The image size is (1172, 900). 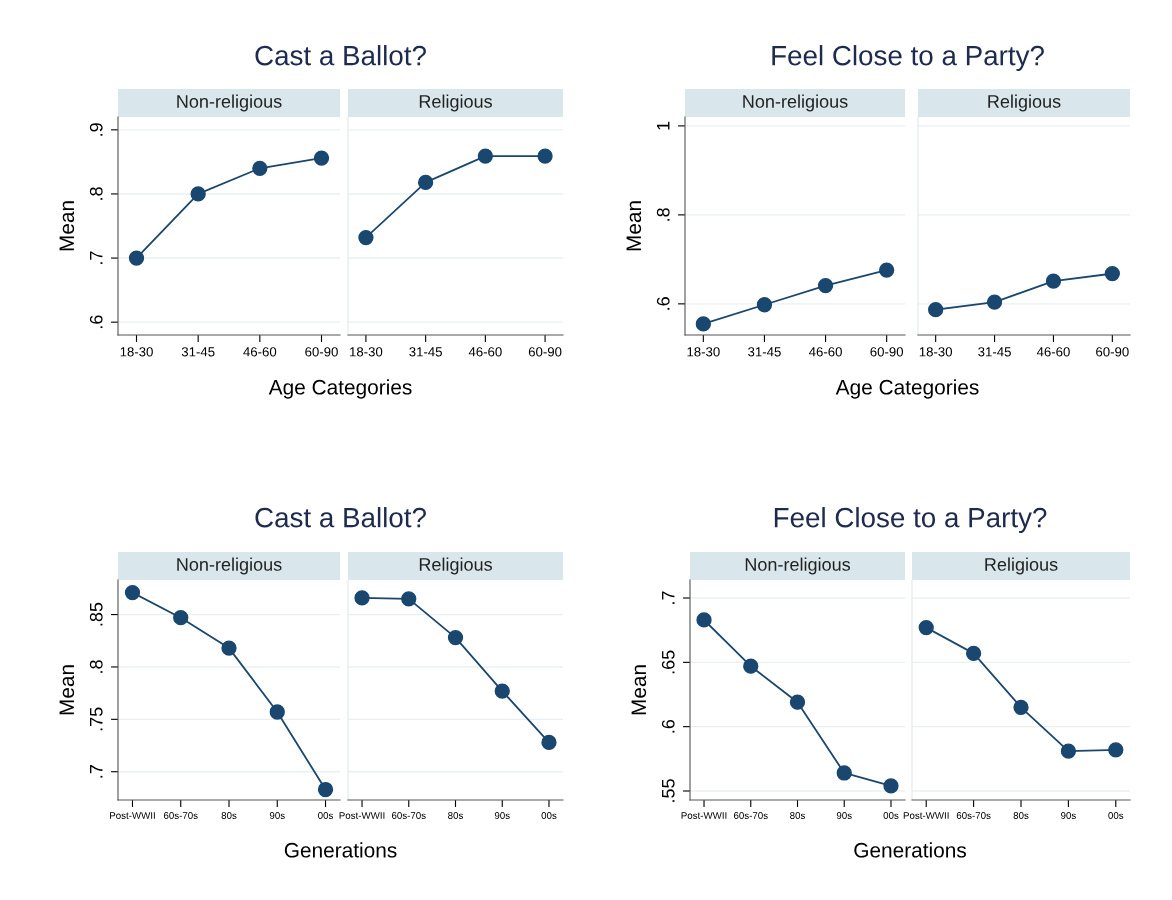 I want to click on y-tick-label: .65, so click(x=668, y=662).